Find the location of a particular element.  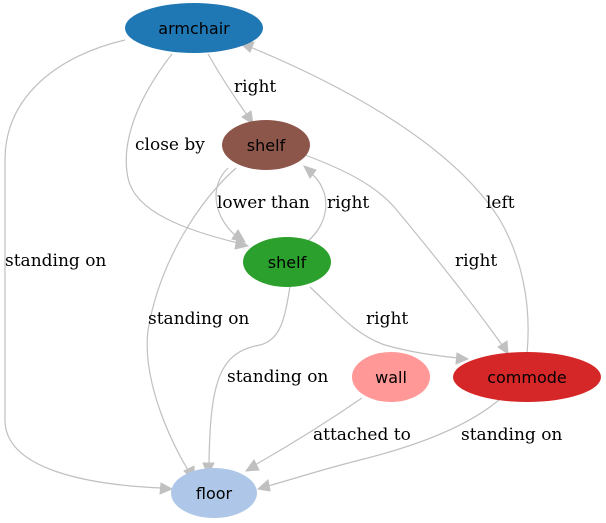

node-shelf-green: shelf is located at coordinates (287, 262).